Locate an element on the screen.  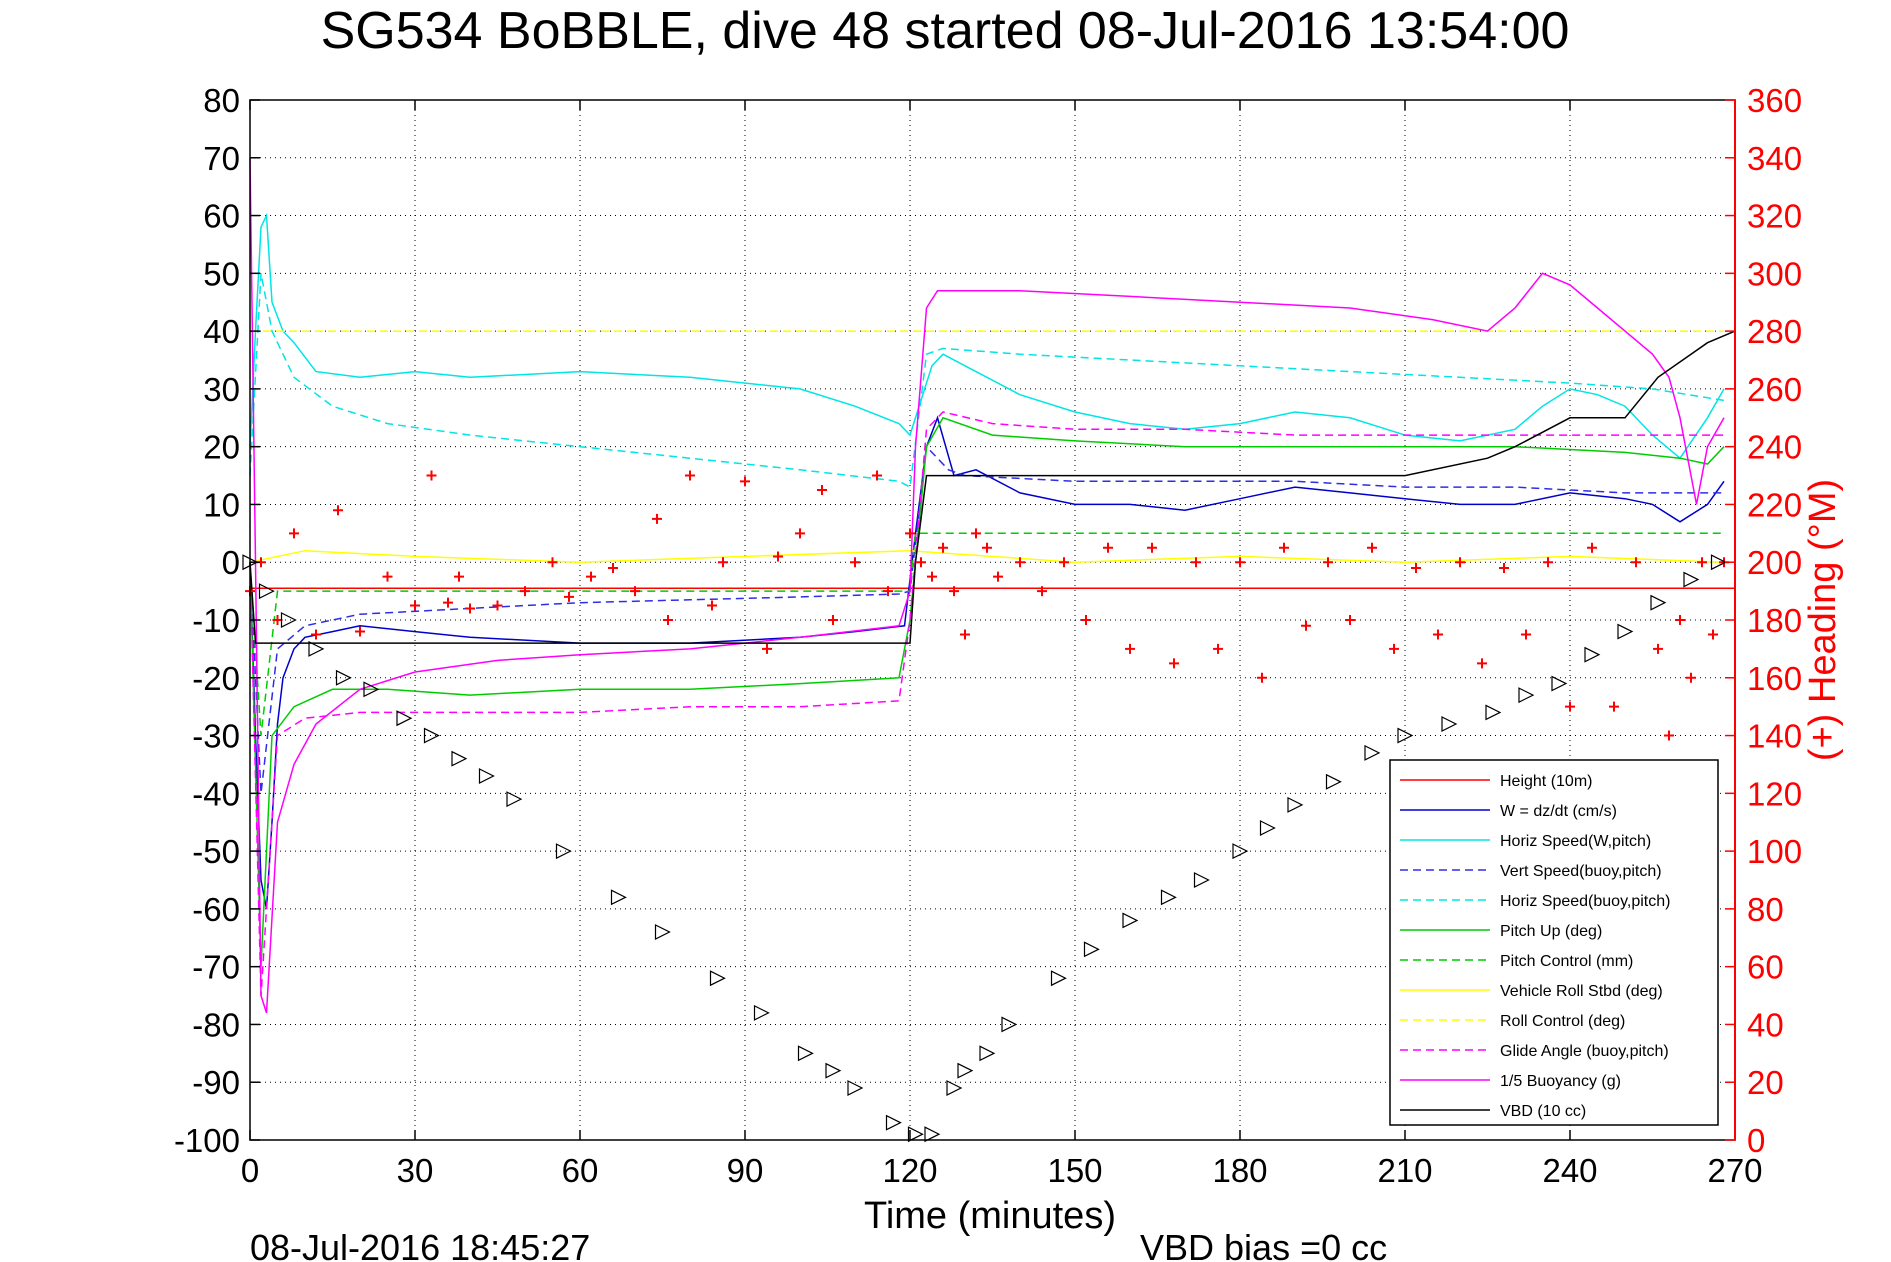
y-tick-label-right: 120 is located at coordinates (1774, 793).